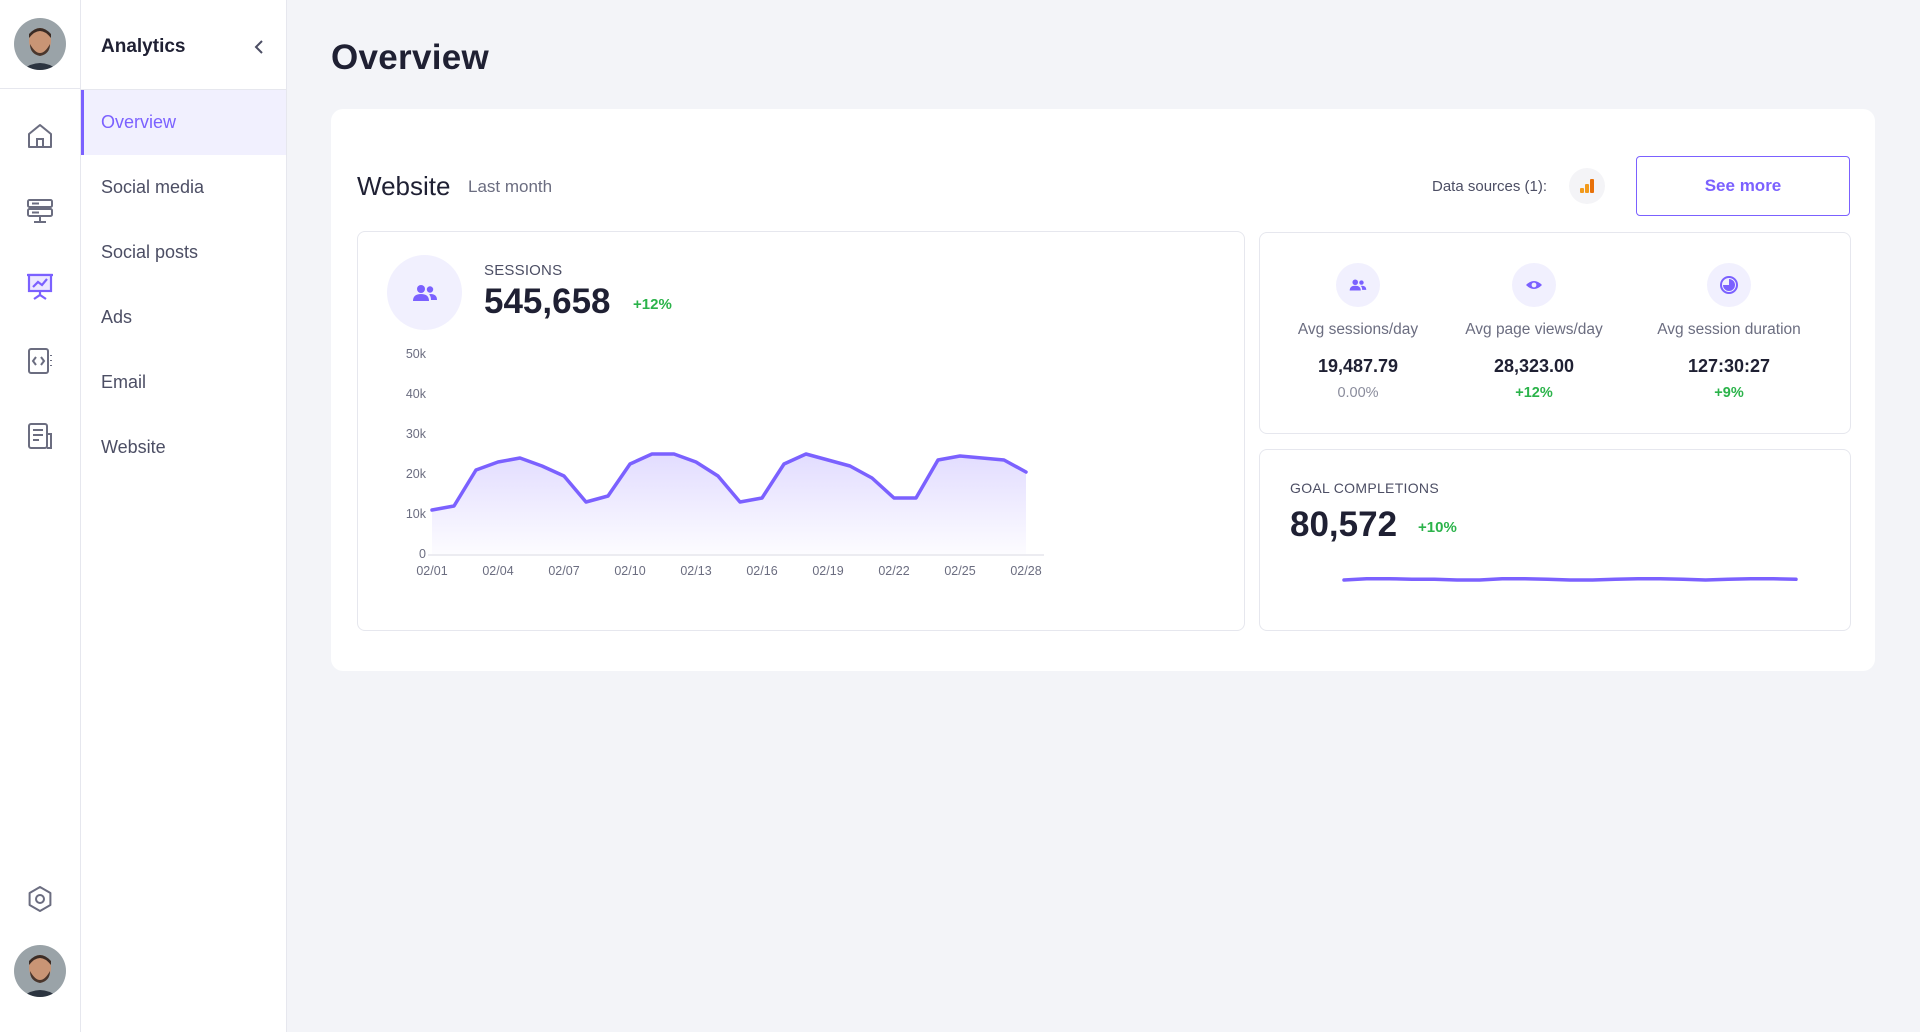 The height and width of the screenshot is (1032, 1920). I want to click on avg-session-duration-stat: Avg session duration 127:30:27 +9%, so click(1729, 332).